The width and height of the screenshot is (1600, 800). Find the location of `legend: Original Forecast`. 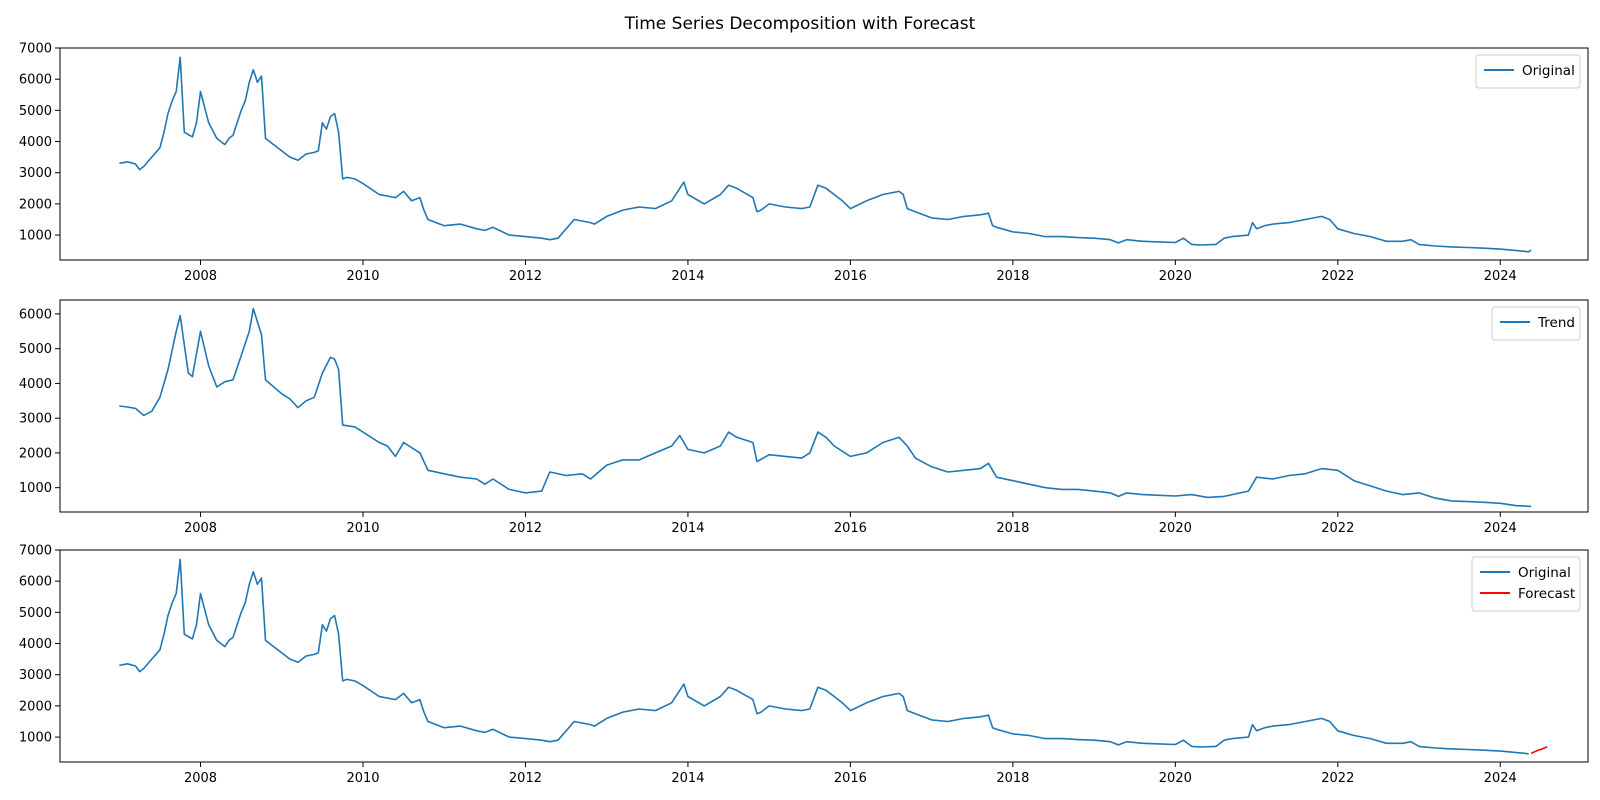

legend: Original Forecast is located at coordinates (1526, 584).